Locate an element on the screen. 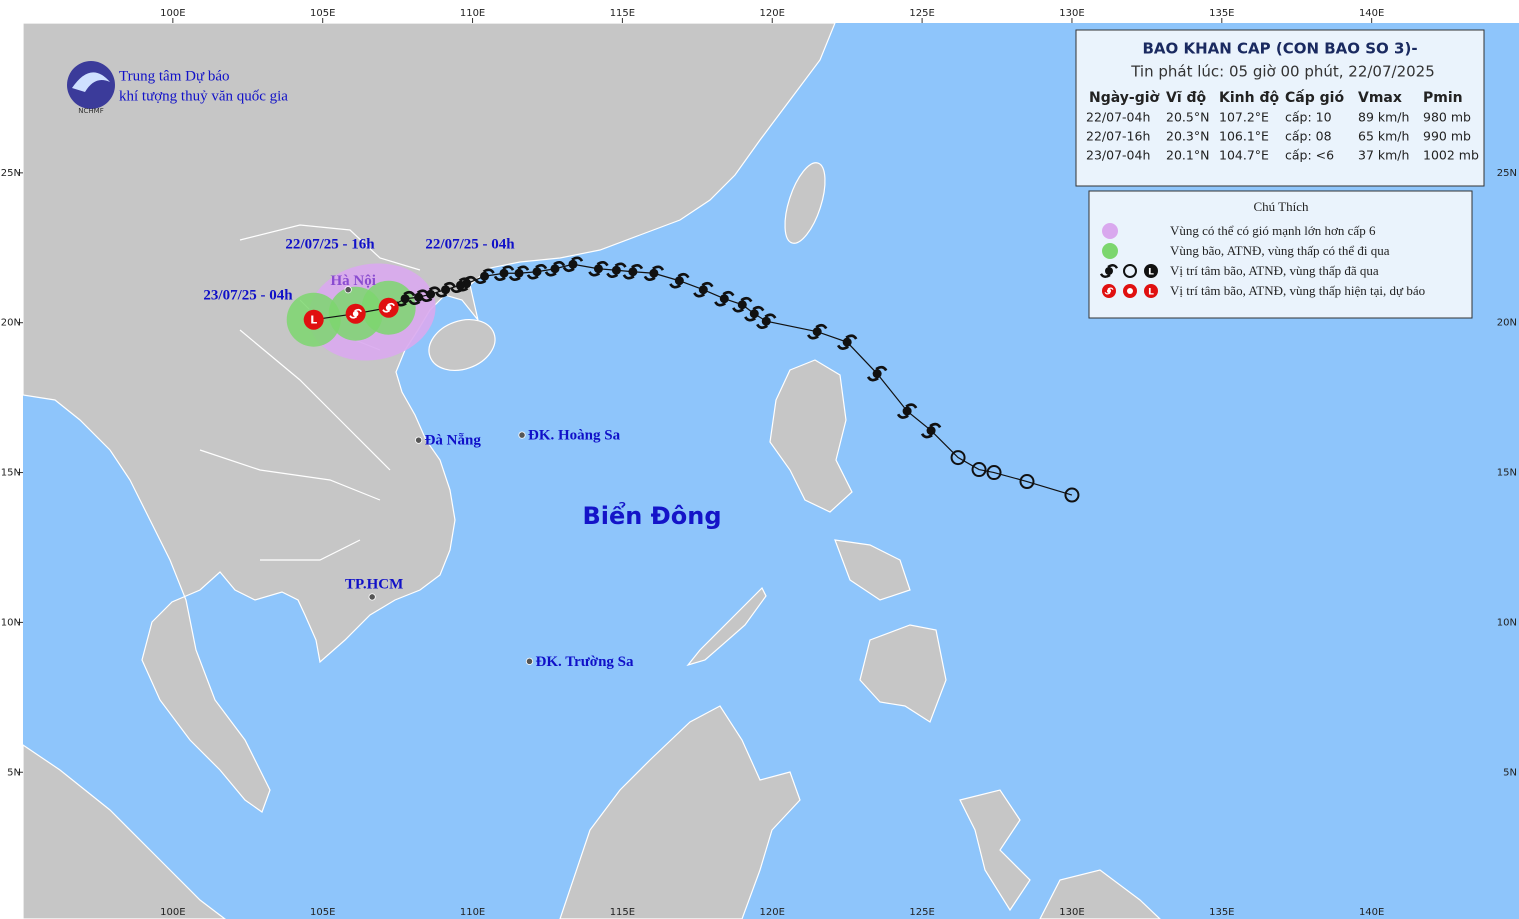 The image size is (1519, 919). depression-position is located at coordinates (979, 470).